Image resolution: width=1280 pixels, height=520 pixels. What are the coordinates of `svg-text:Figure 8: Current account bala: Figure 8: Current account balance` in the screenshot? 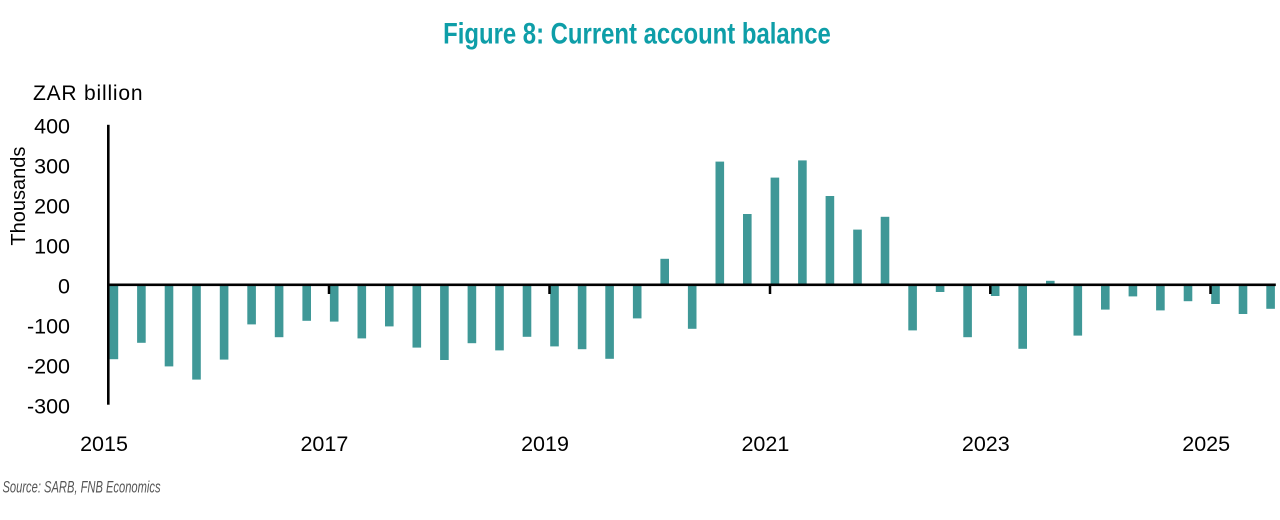 It's located at (637, 33).